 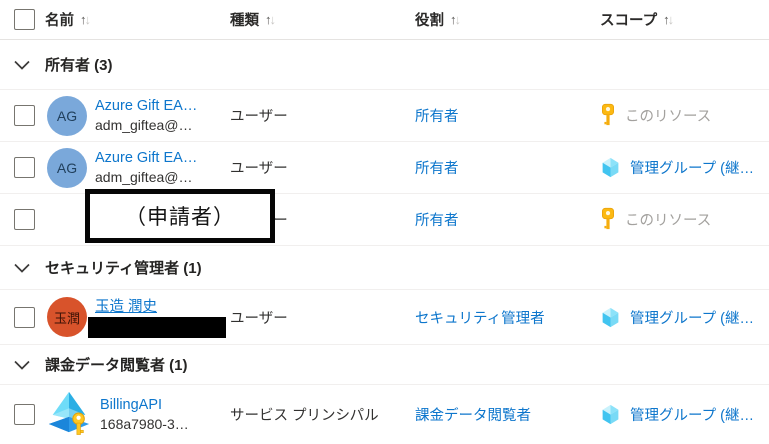 I want to click on column-header-role-label: 役割, so click(x=429, y=21).